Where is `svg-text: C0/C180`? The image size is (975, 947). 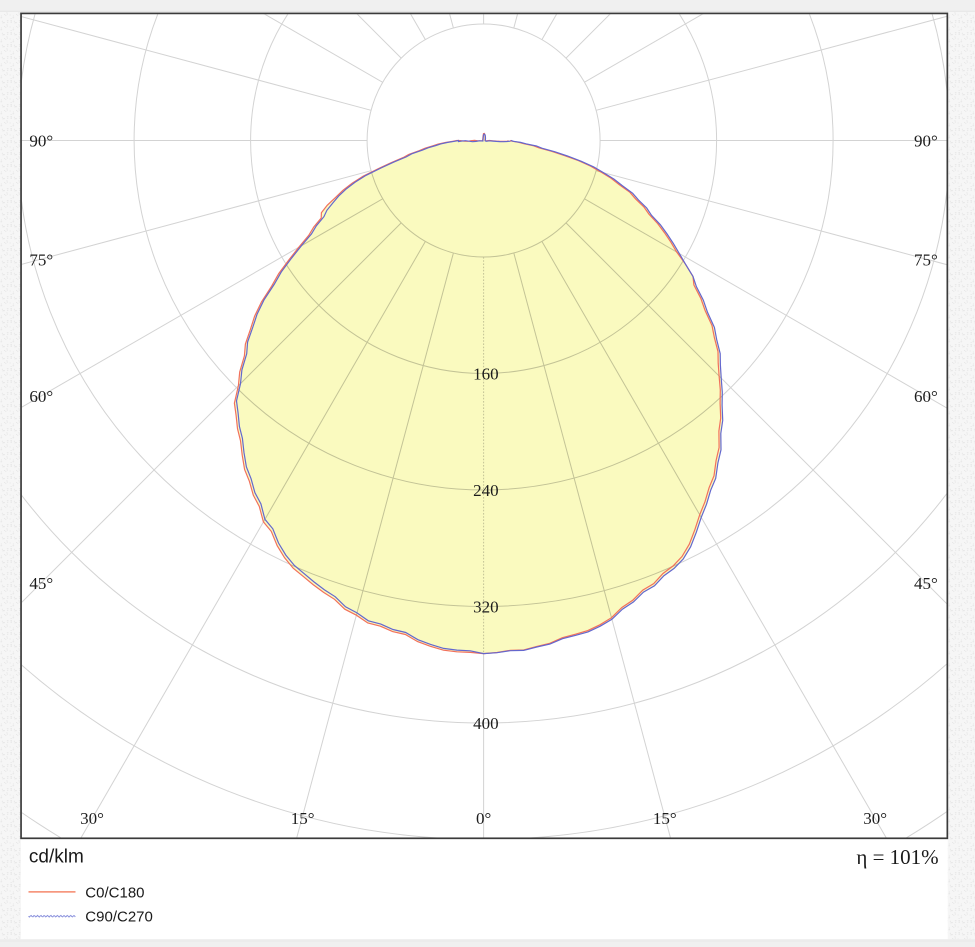 svg-text: C0/C180 is located at coordinates (114, 893).